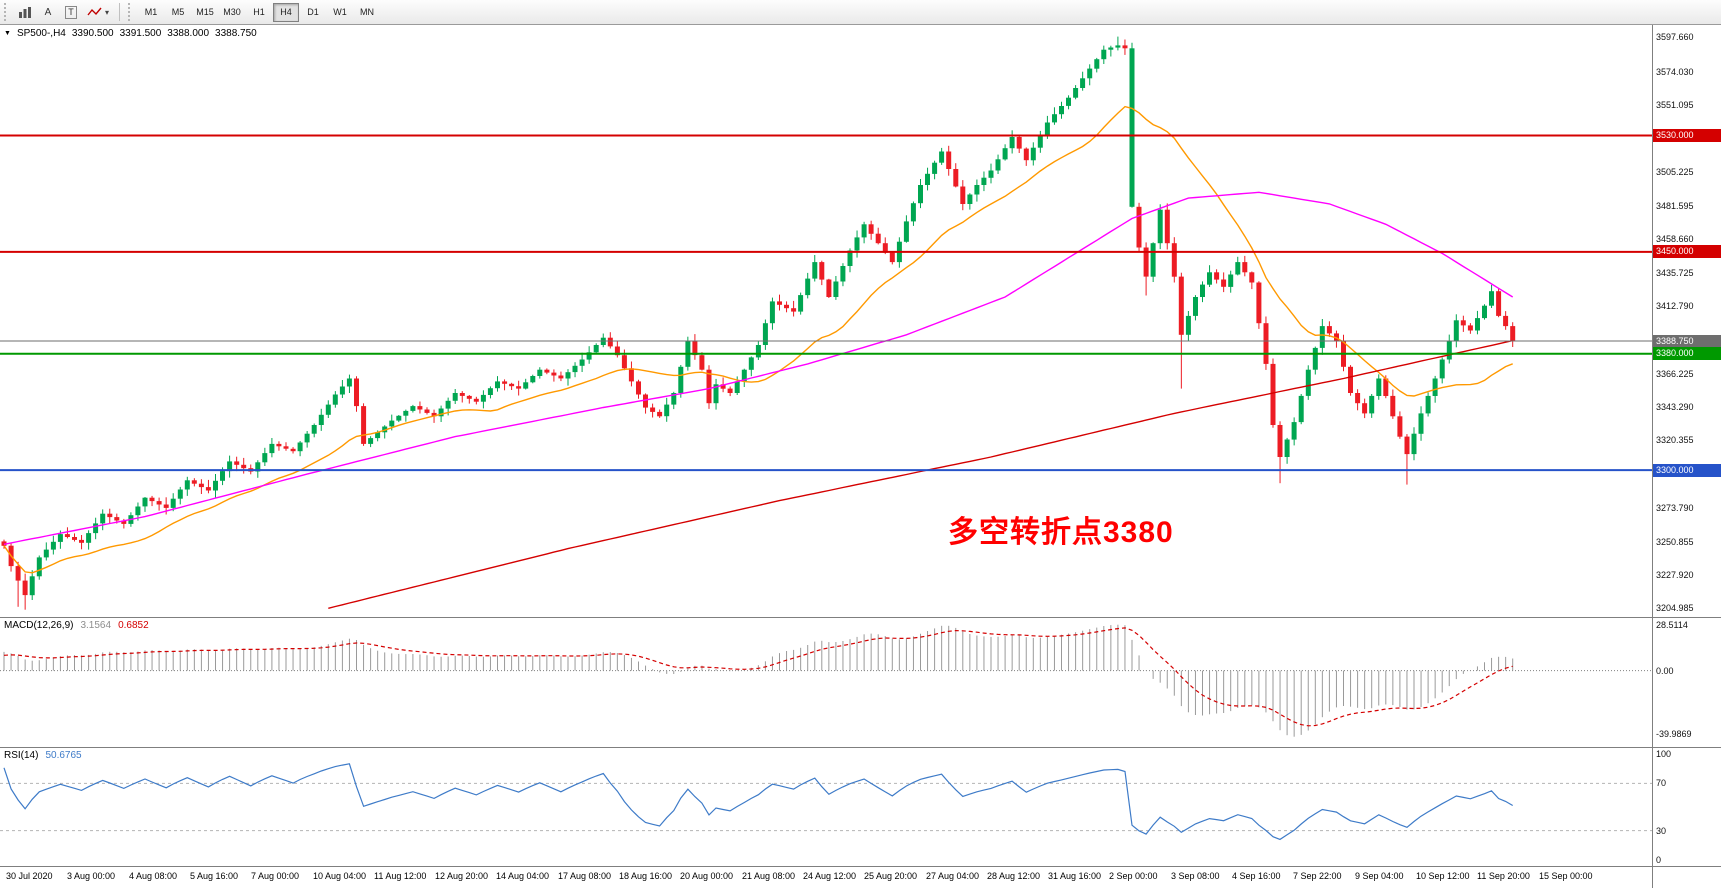  What do you see at coordinates (188, 33) in the screenshot?
I see `bar-low: 3388.000` at bounding box center [188, 33].